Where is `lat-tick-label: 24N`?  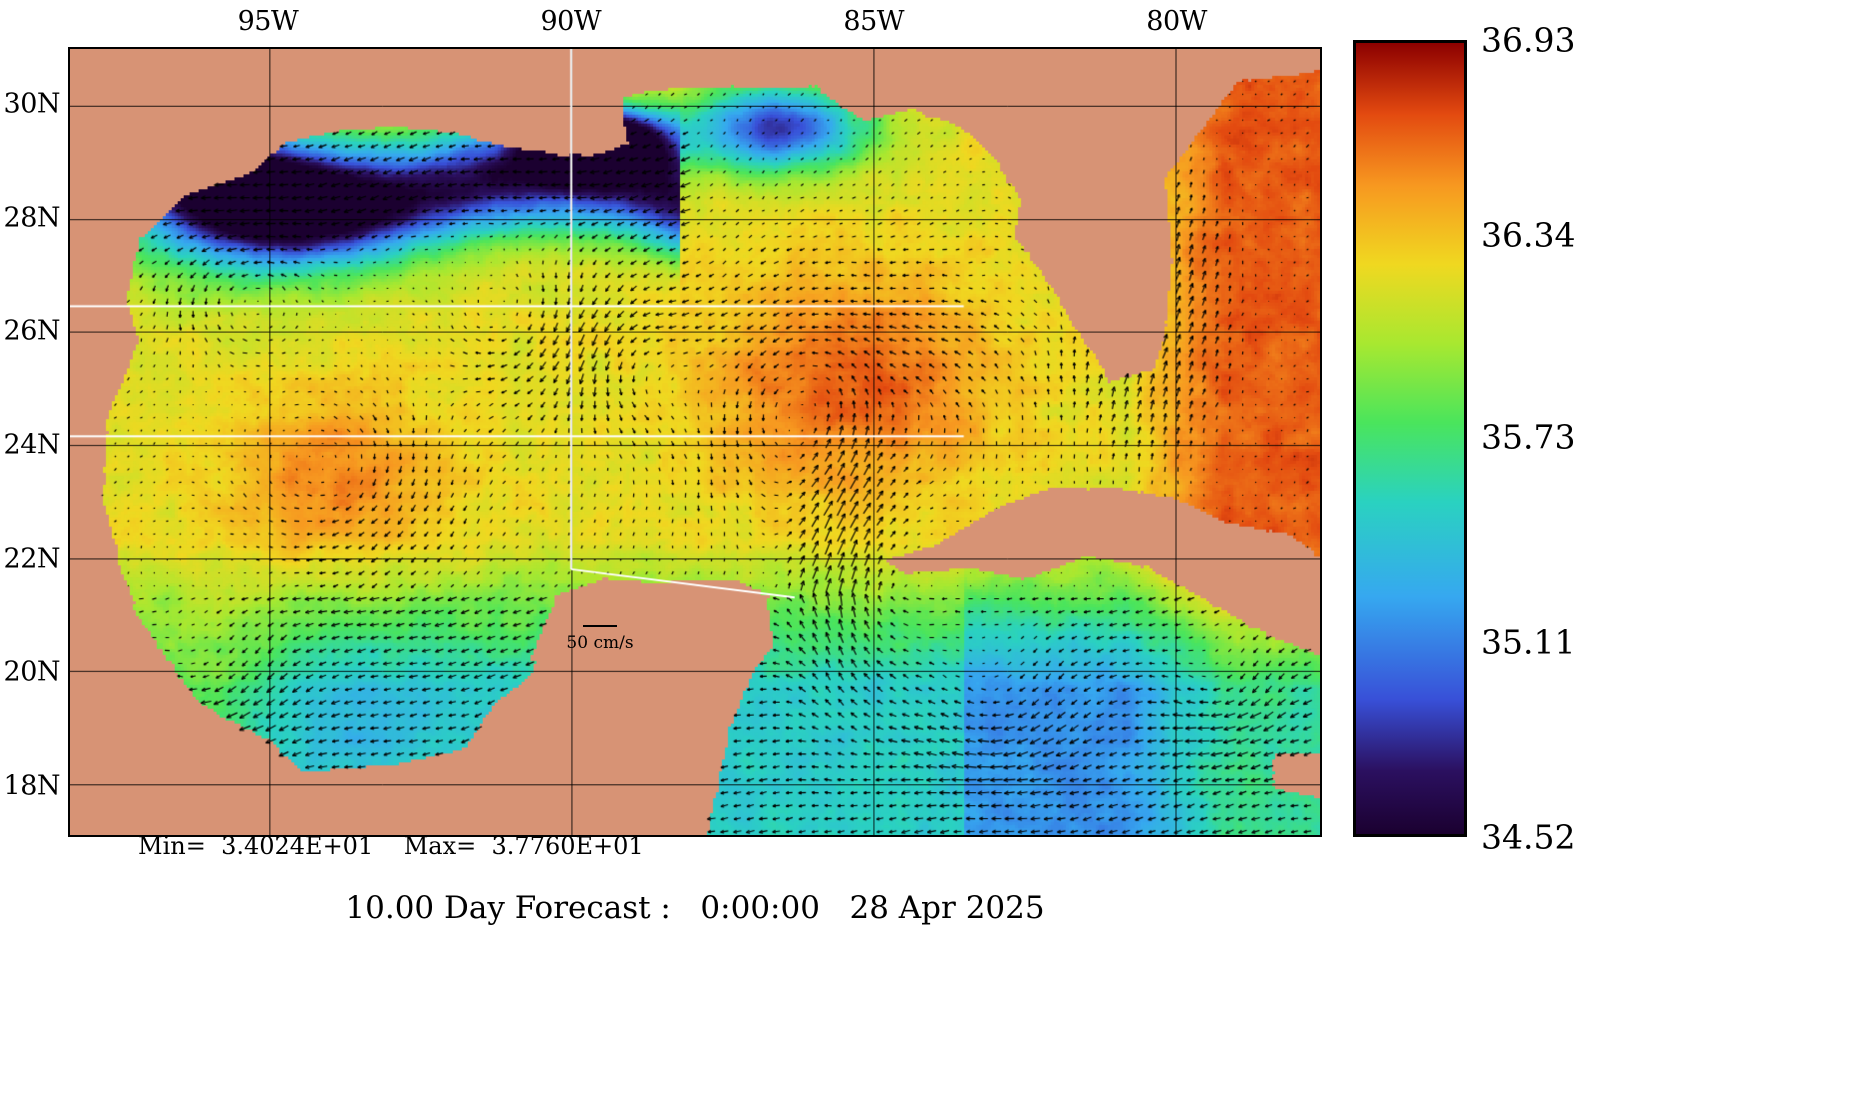 lat-tick-label: 24N is located at coordinates (32, 445).